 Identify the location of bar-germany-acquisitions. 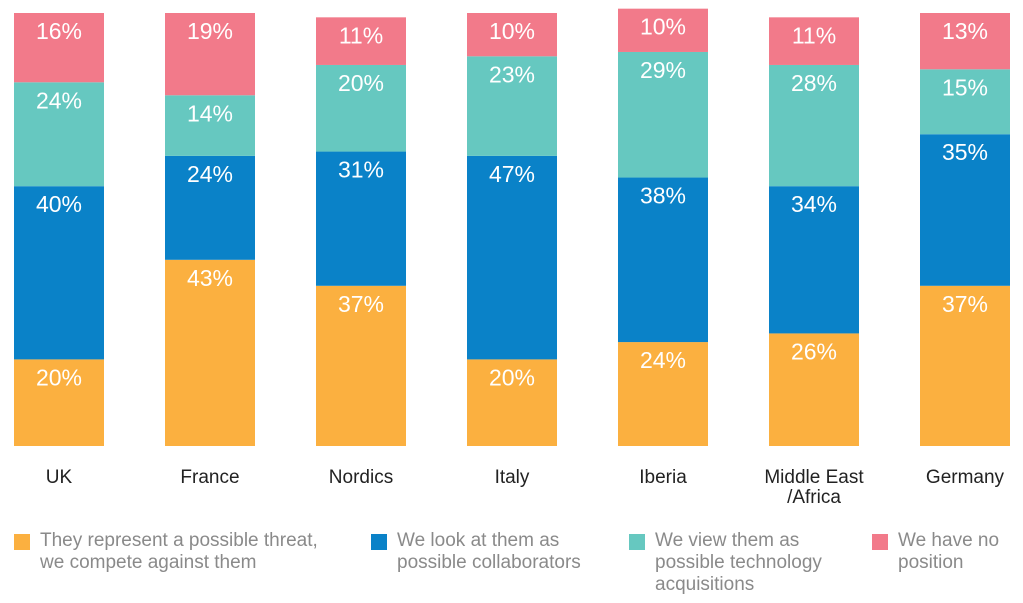
(965, 102).